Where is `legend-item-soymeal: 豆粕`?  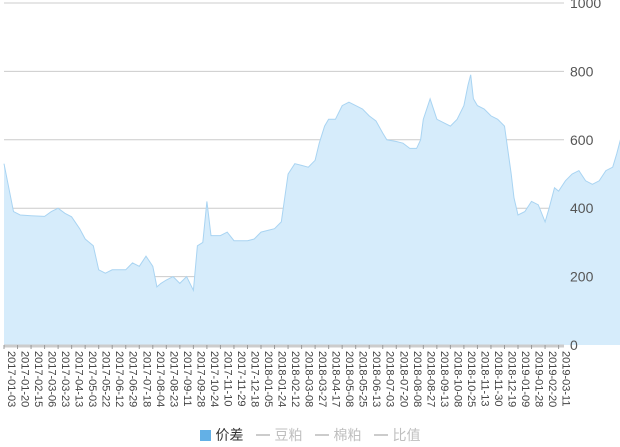 legend-item-soymeal: 豆粕 is located at coordinates (279, 435).